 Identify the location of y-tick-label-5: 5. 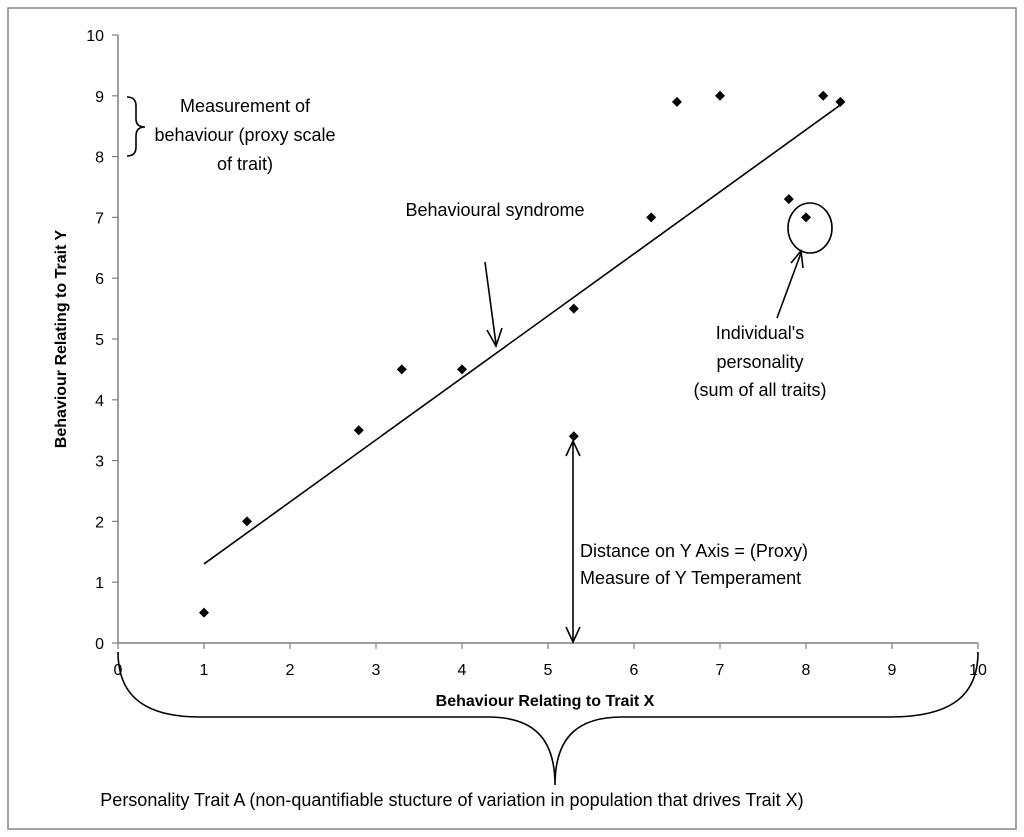
(99, 340).